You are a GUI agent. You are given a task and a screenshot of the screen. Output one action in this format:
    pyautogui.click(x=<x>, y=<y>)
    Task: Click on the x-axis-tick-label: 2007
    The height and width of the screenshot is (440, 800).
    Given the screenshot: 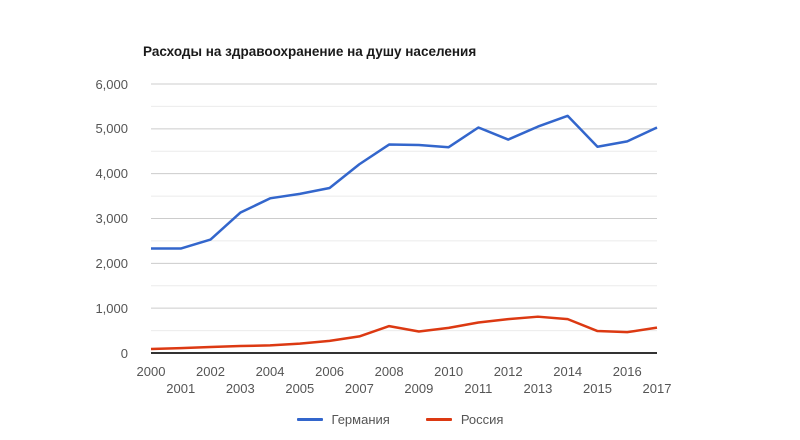 What is the action you would take?
    pyautogui.click(x=359, y=388)
    